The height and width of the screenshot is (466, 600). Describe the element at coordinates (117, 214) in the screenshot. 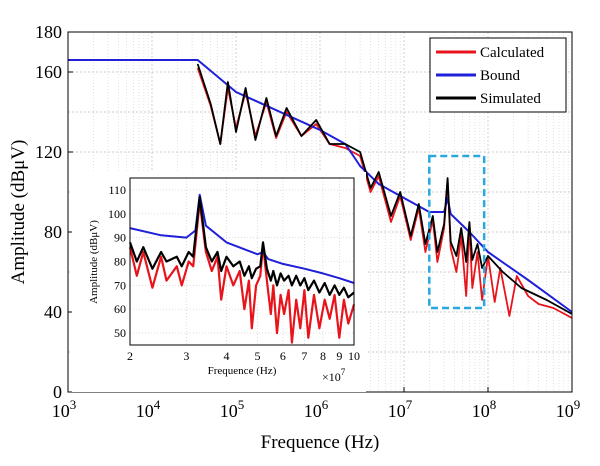

I see `inset-y-tick-label: 100` at that location.